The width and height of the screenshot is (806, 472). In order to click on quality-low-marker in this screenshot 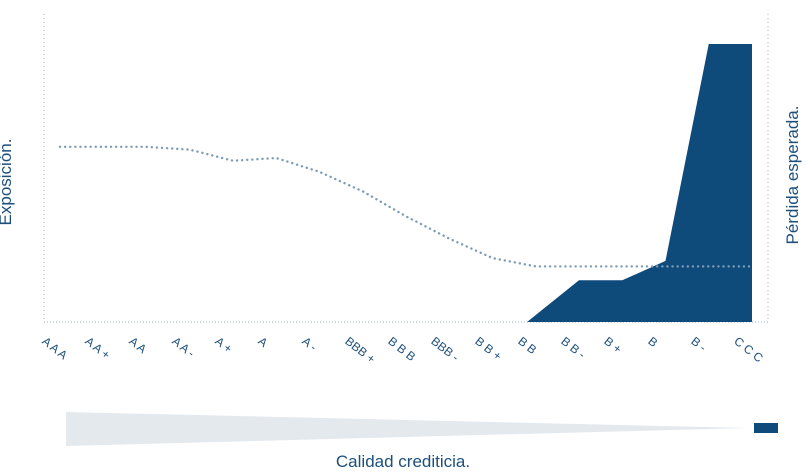, I will do `click(766, 428)`.